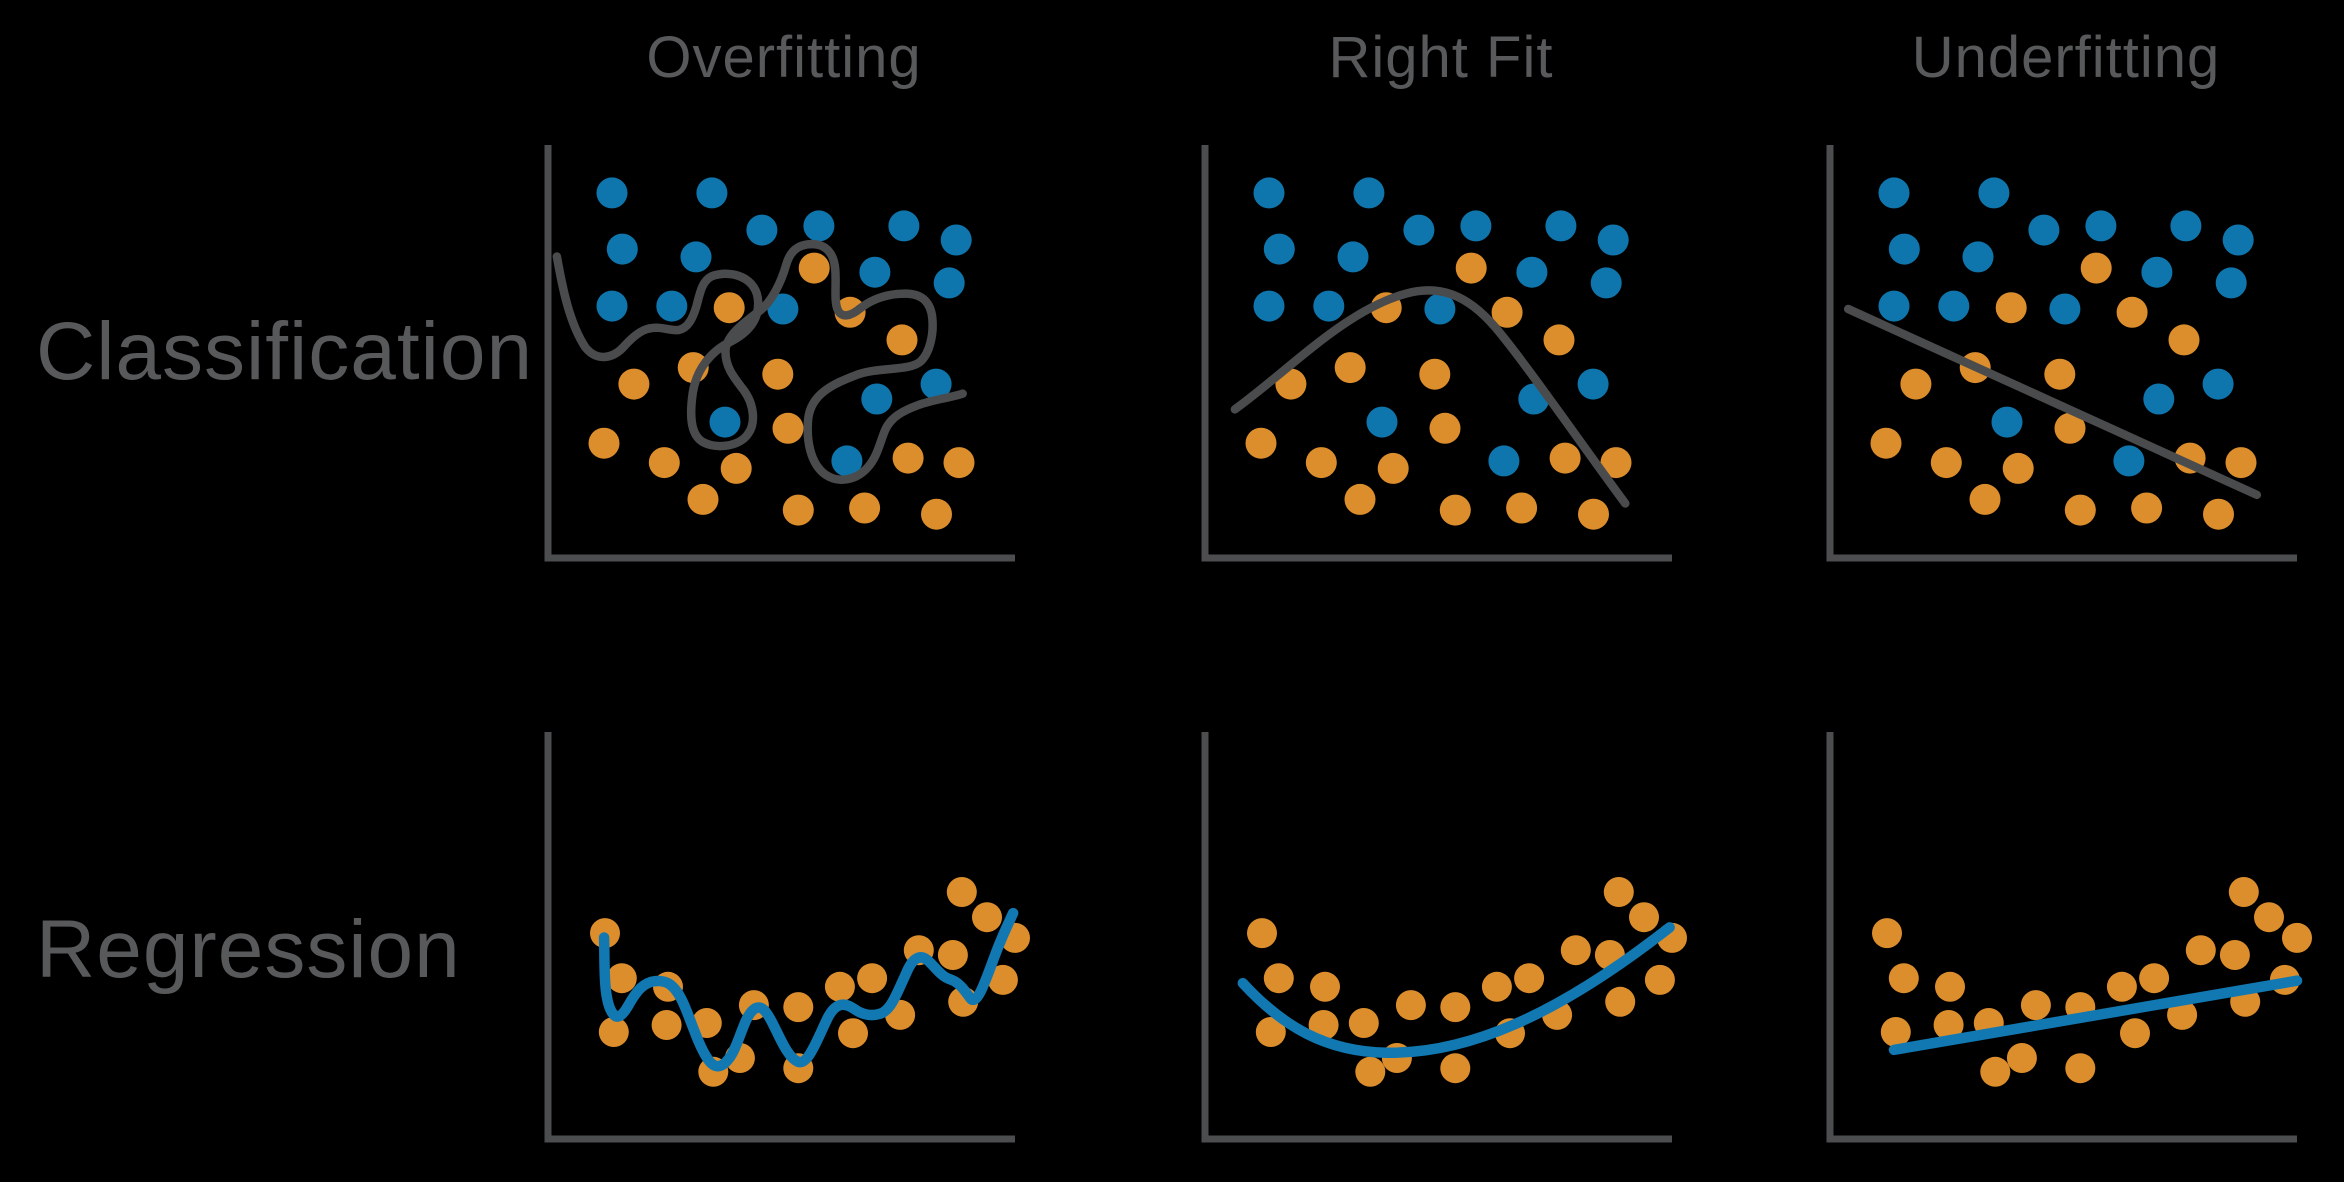 The image size is (2344, 1182). I want to click on plot-regression-underfitting, so click(2069, 937).